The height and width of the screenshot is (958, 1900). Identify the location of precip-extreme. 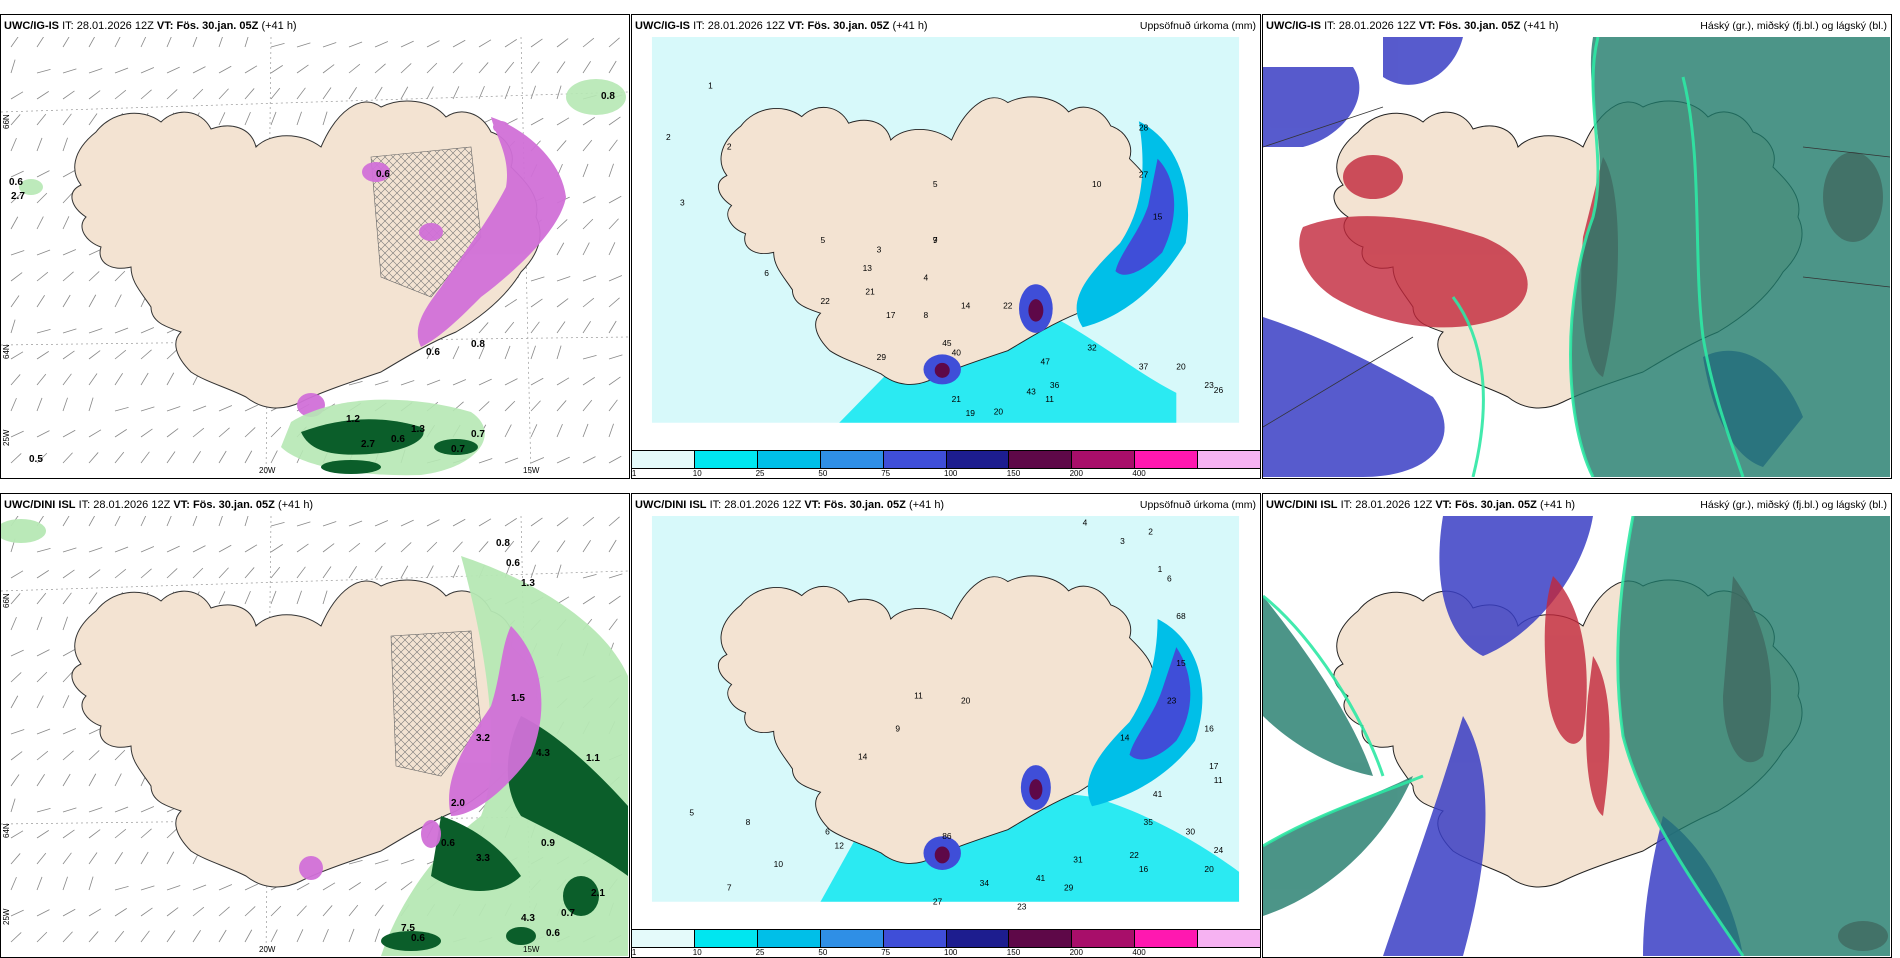
(988, 821).